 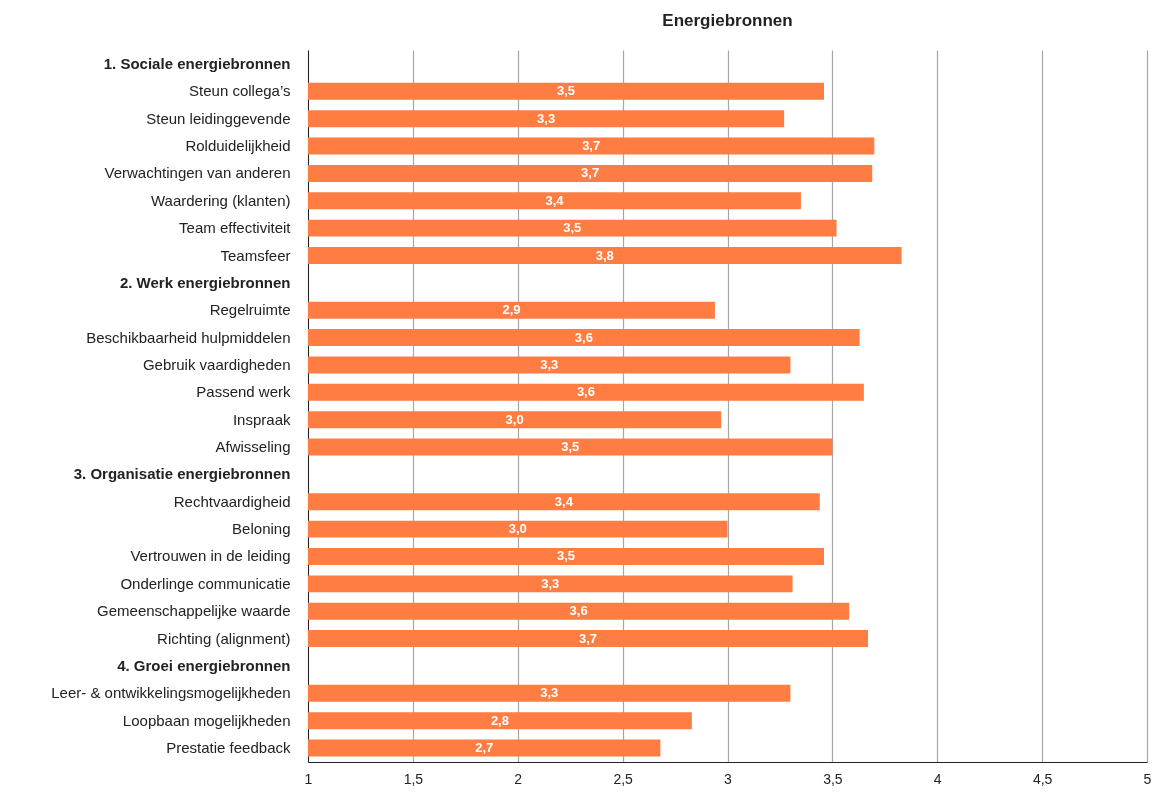 What do you see at coordinates (188, 337) in the screenshot?
I see `y-tick-label: Beschikbaarheid hulpmiddelen` at bounding box center [188, 337].